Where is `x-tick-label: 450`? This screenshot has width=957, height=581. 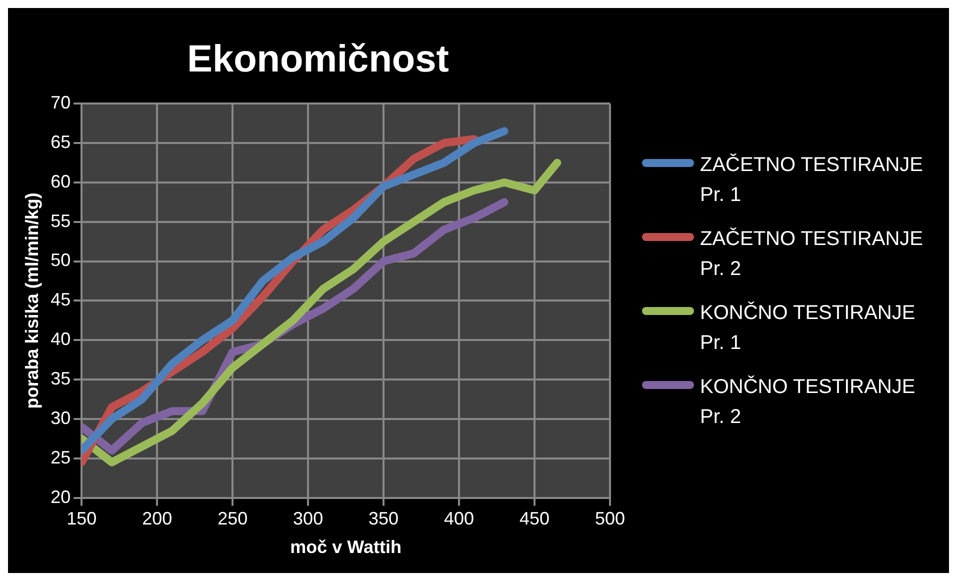
x-tick-label: 450 is located at coordinates (534, 518).